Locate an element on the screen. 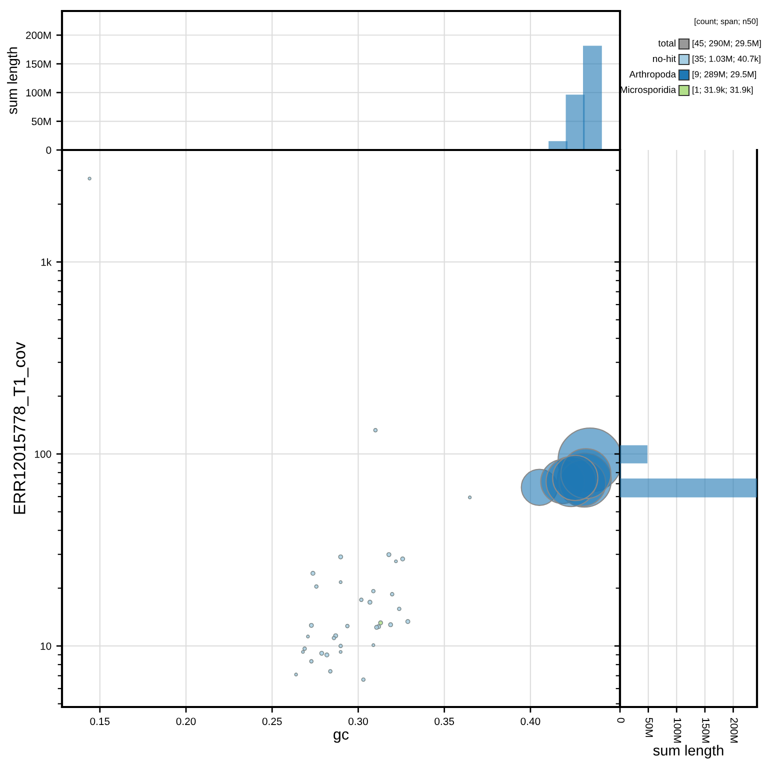 Image resolution: width=770 pixels, height=770 pixels. legend-label: no-hit is located at coordinates (664, 58).